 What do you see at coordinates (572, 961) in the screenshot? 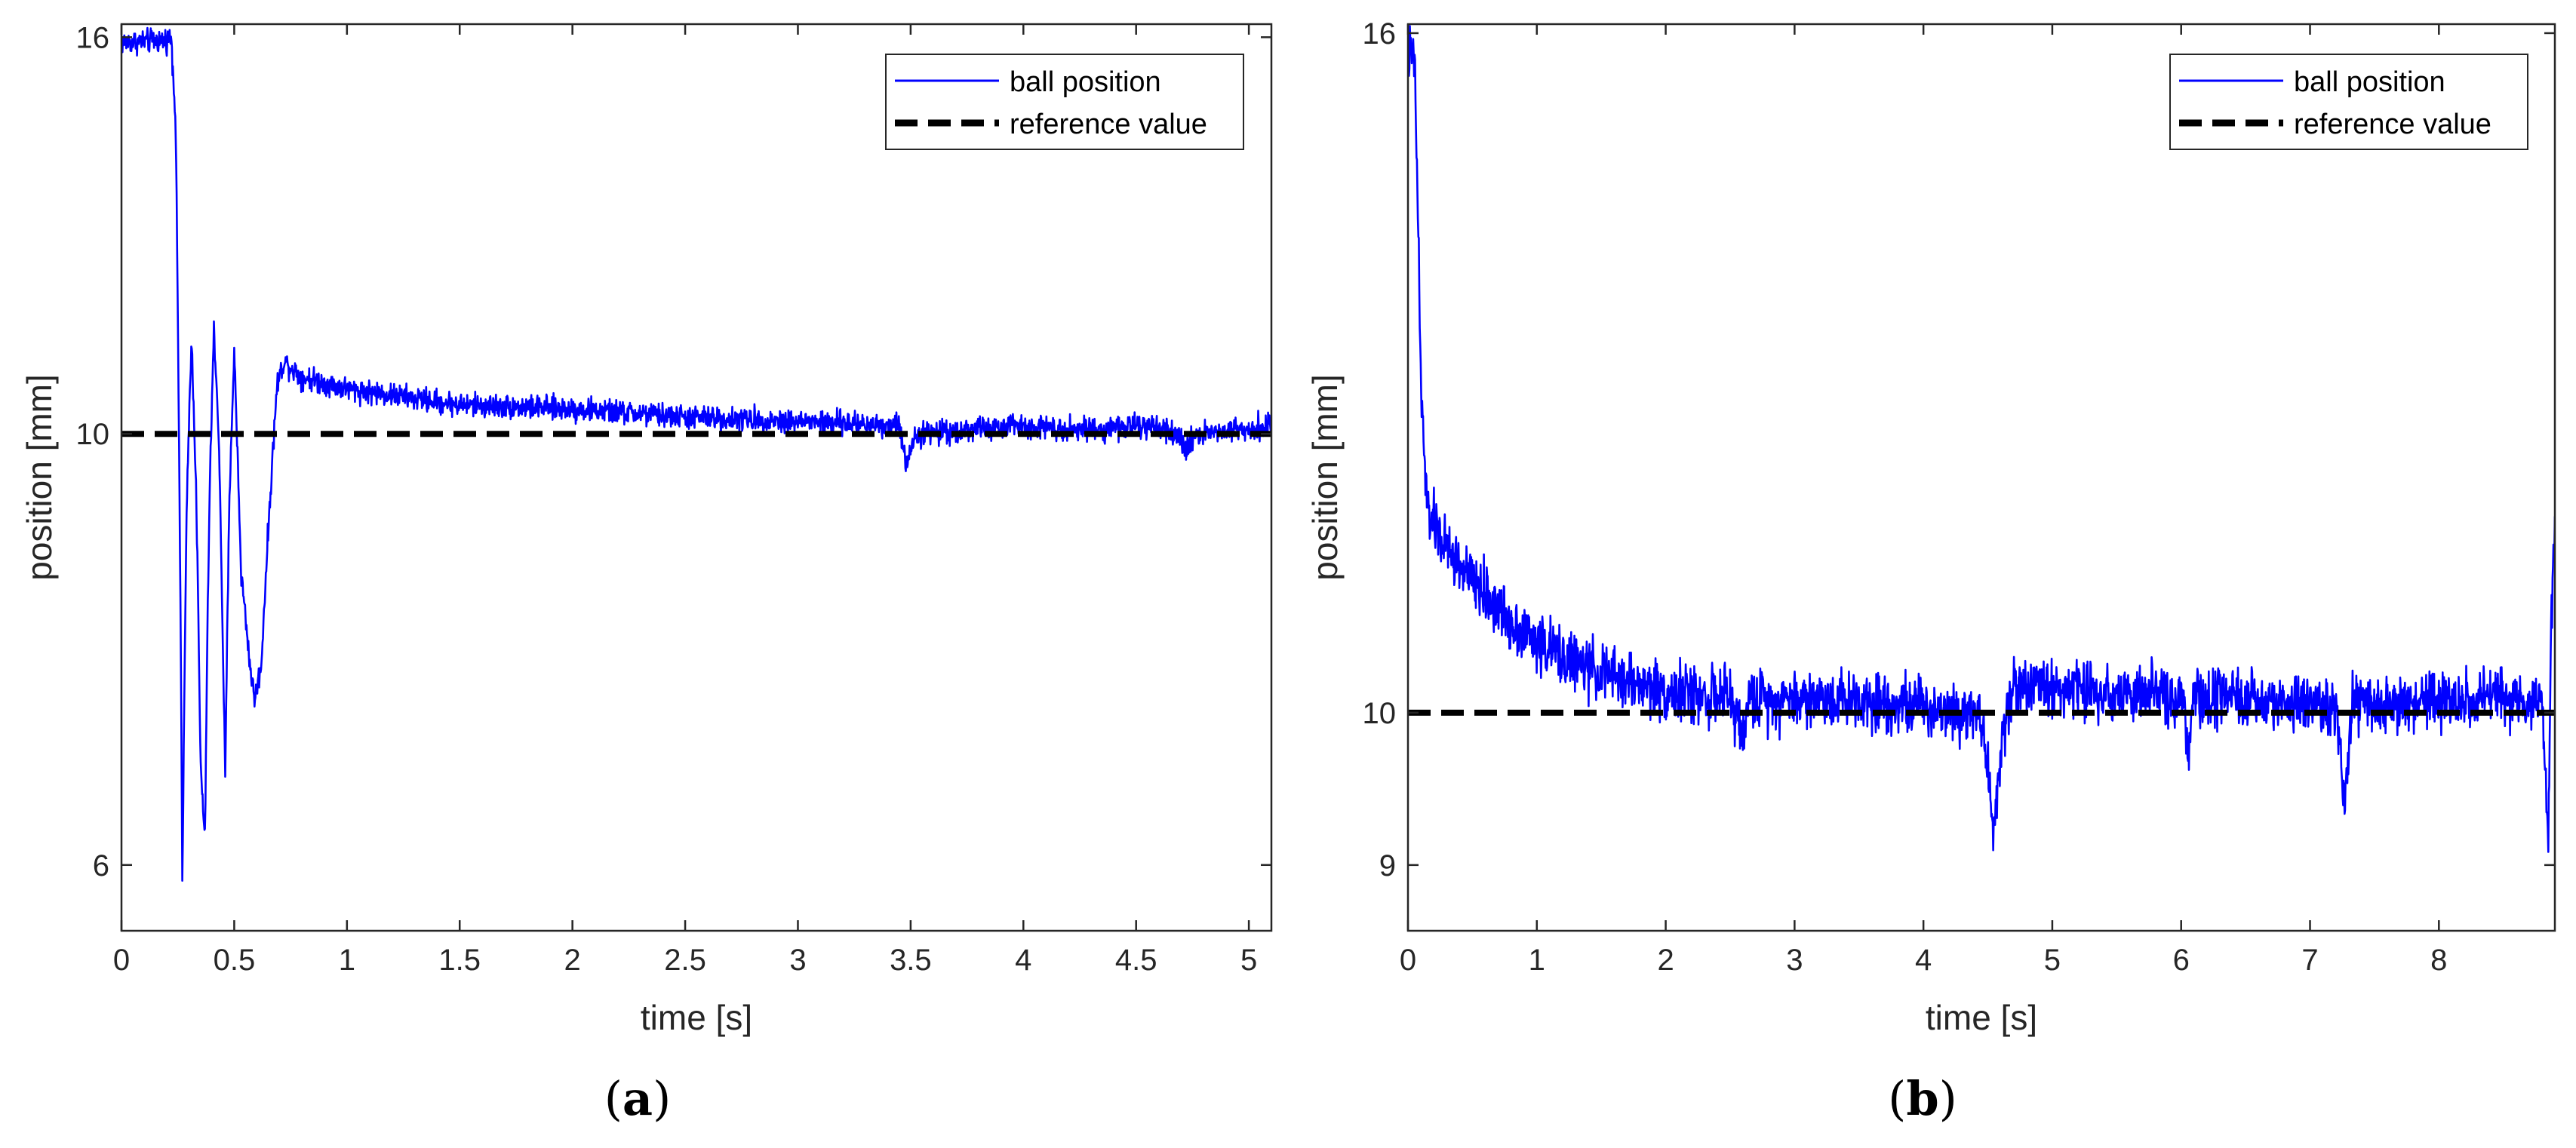
I see `panel-a-x-tick-label: 2` at bounding box center [572, 961].